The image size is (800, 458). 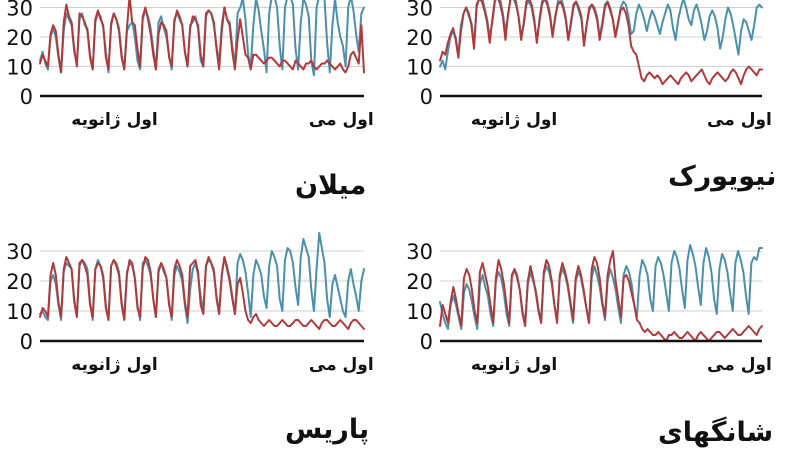 What do you see at coordinates (419, 282) in the screenshot?
I see `y-tick-label-shanghai-20: 20` at bounding box center [419, 282].